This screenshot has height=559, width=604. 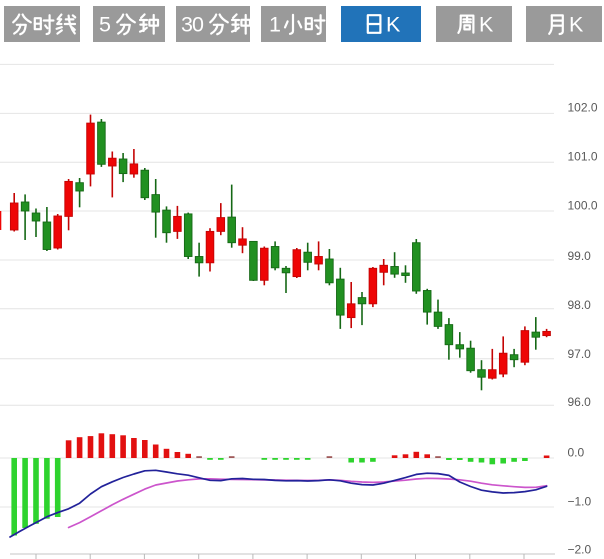 I want to click on svg-text: −1.0, so click(x=580, y=501).